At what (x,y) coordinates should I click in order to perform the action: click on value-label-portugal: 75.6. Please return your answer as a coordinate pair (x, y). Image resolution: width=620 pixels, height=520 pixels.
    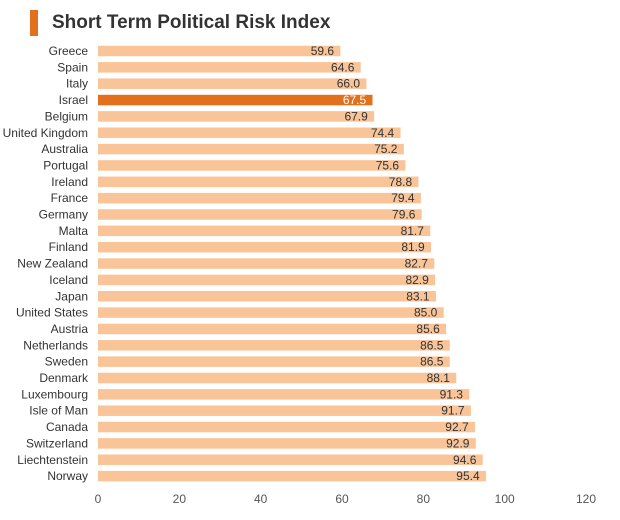
    Looking at the image, I should click on (388, 165).